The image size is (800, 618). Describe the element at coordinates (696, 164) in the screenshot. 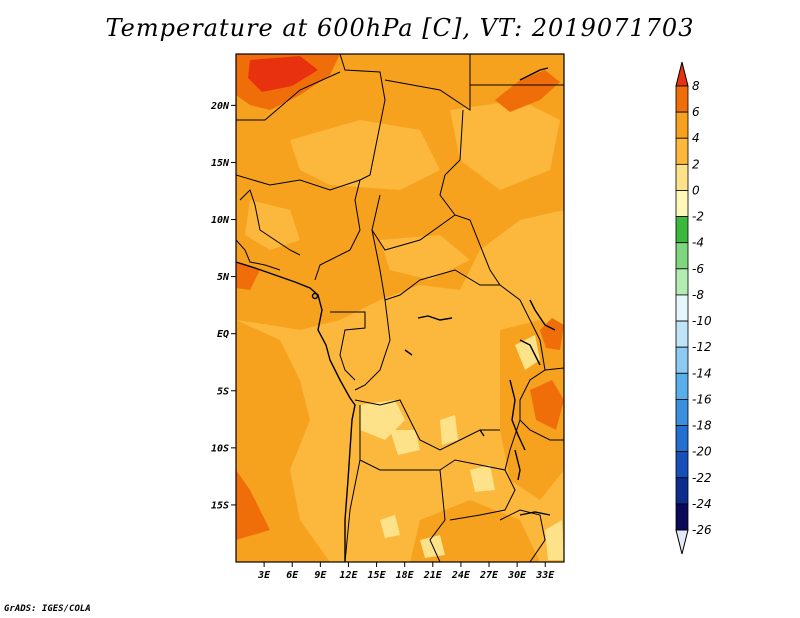

I see `colorbar-label: 2` at that location.